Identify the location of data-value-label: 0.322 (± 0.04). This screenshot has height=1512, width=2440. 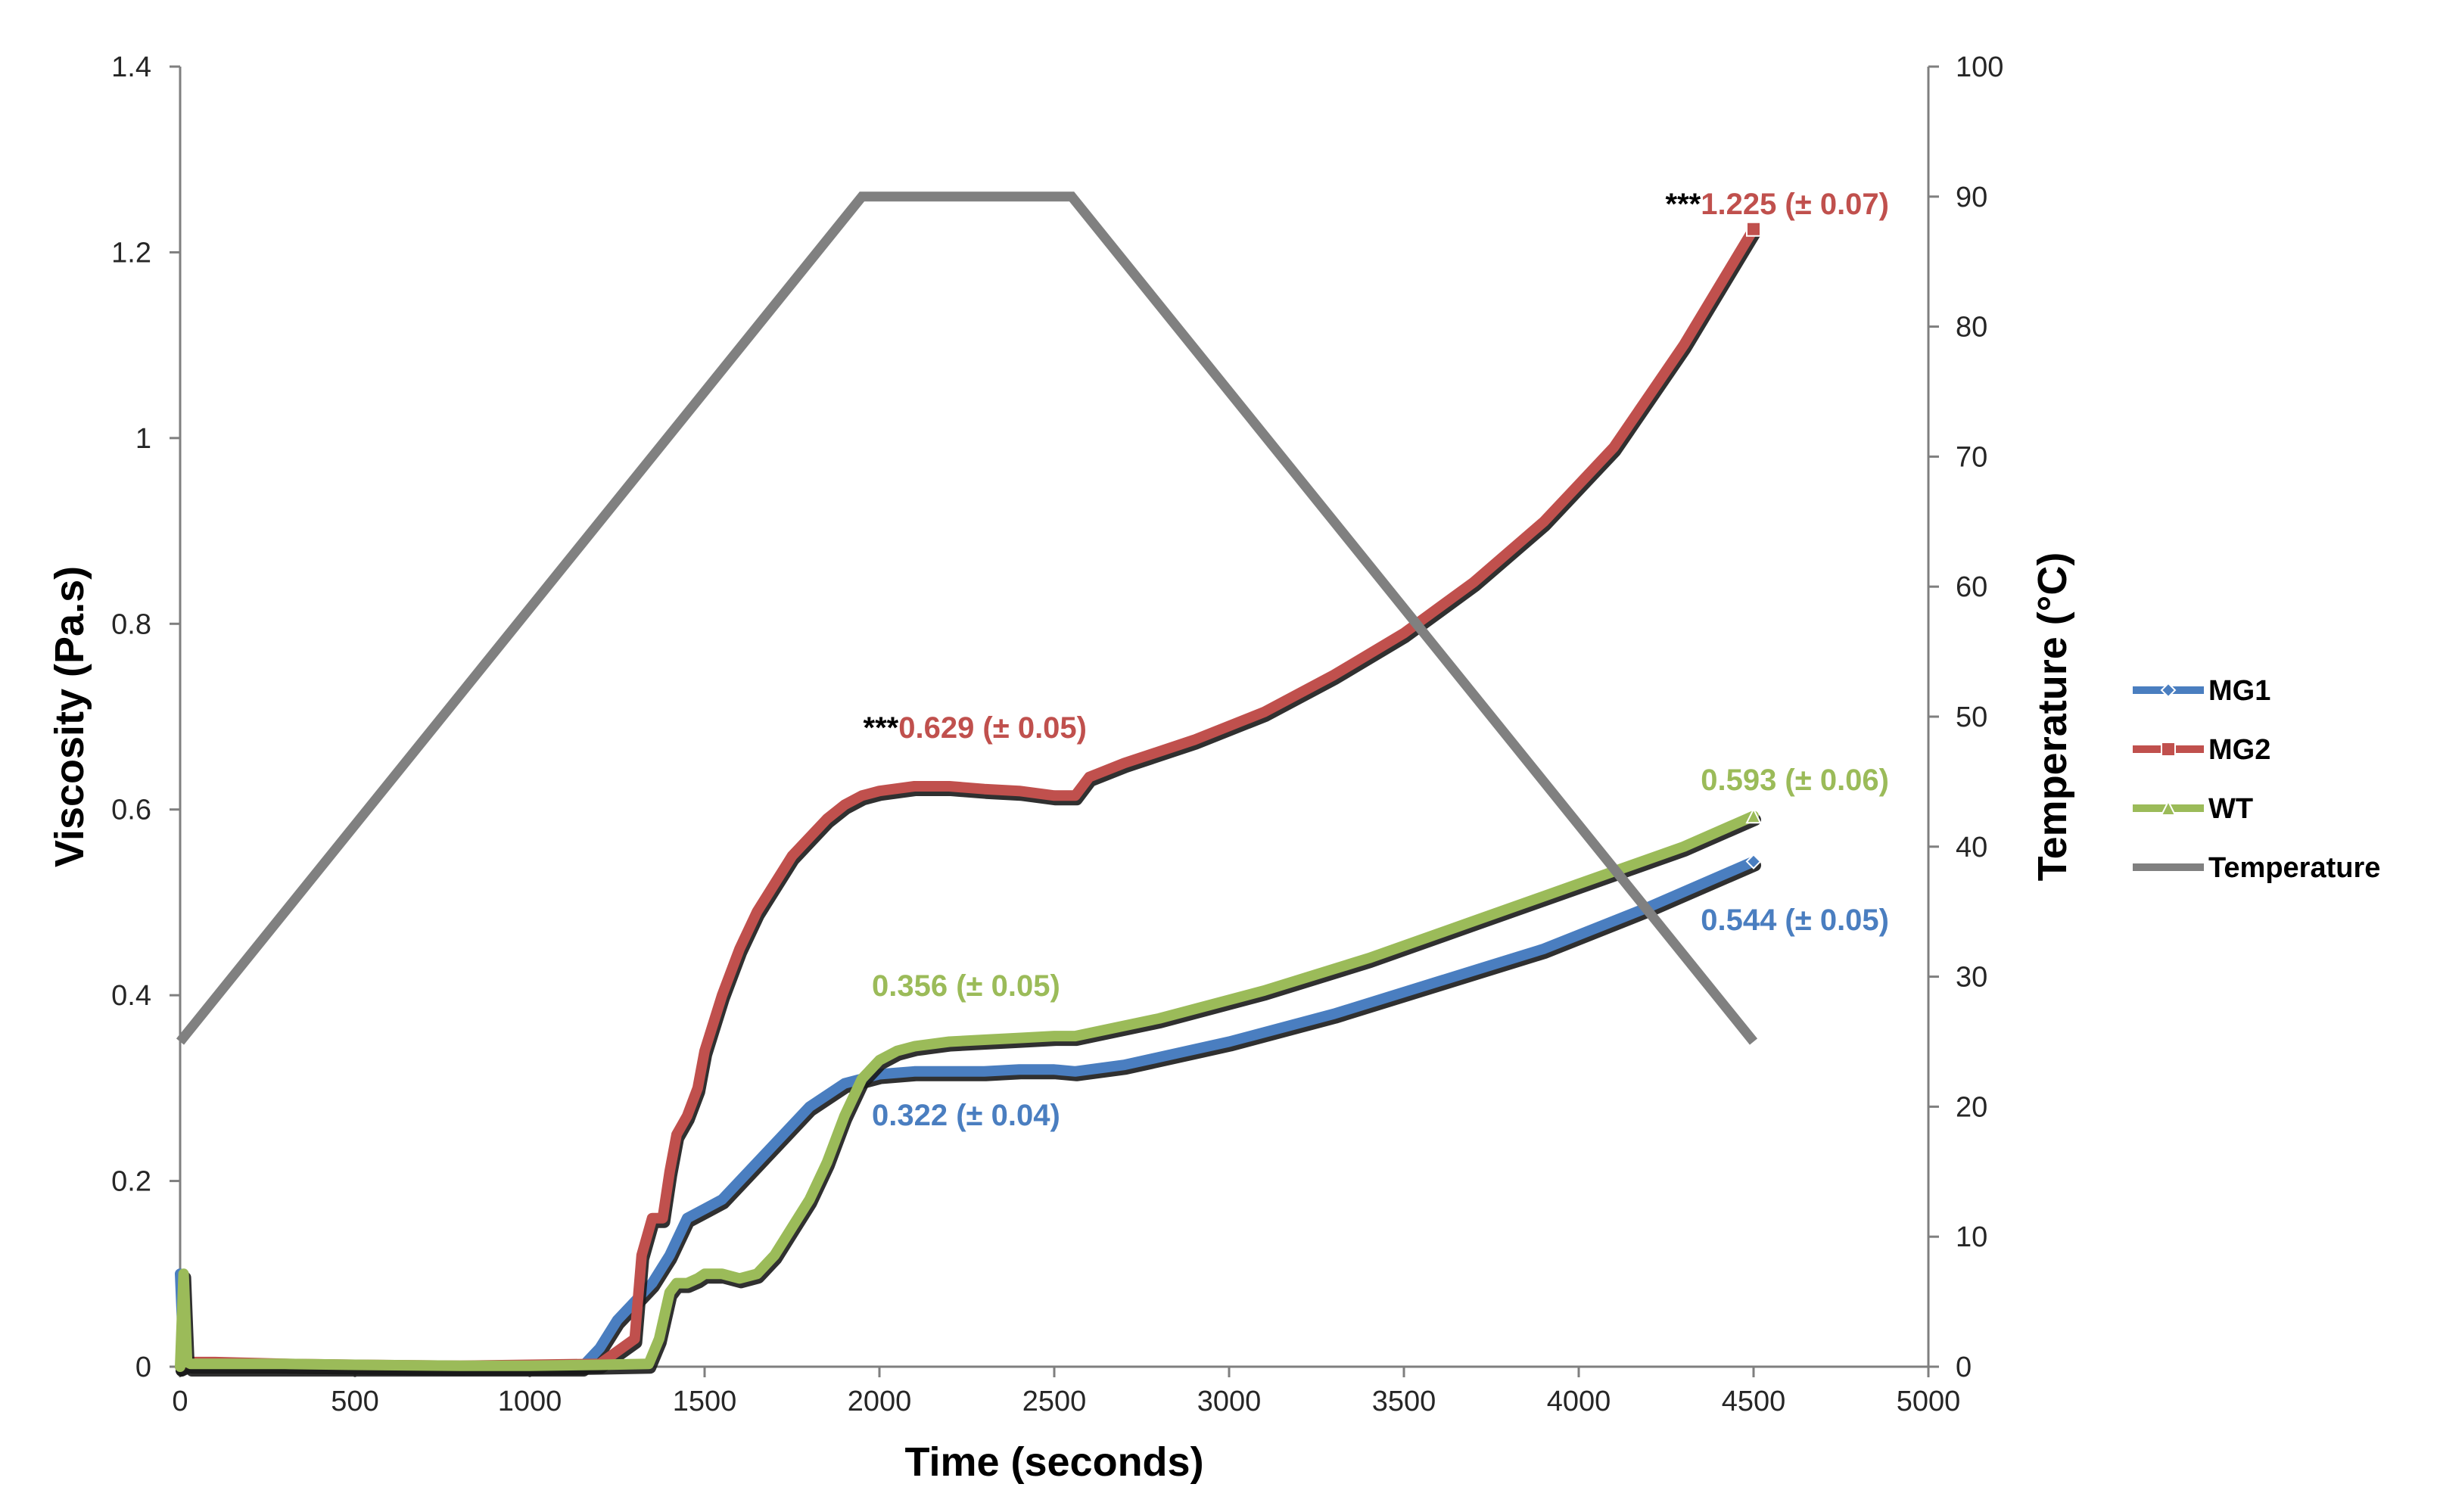
(966, 1115).